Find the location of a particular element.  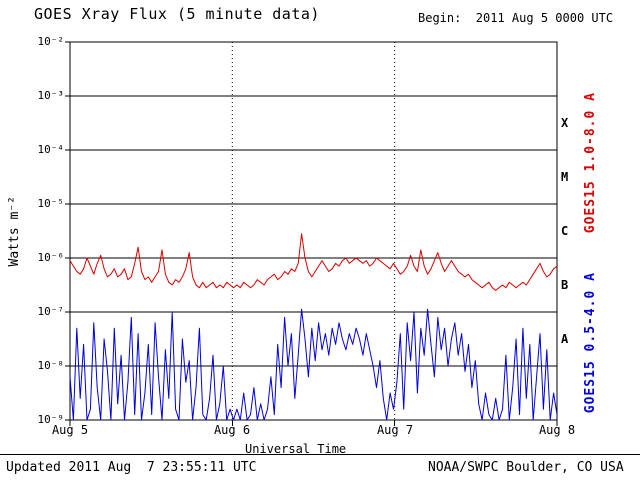

y-tick-label: 10⁻⁷ is located at coordinates (51, 311).